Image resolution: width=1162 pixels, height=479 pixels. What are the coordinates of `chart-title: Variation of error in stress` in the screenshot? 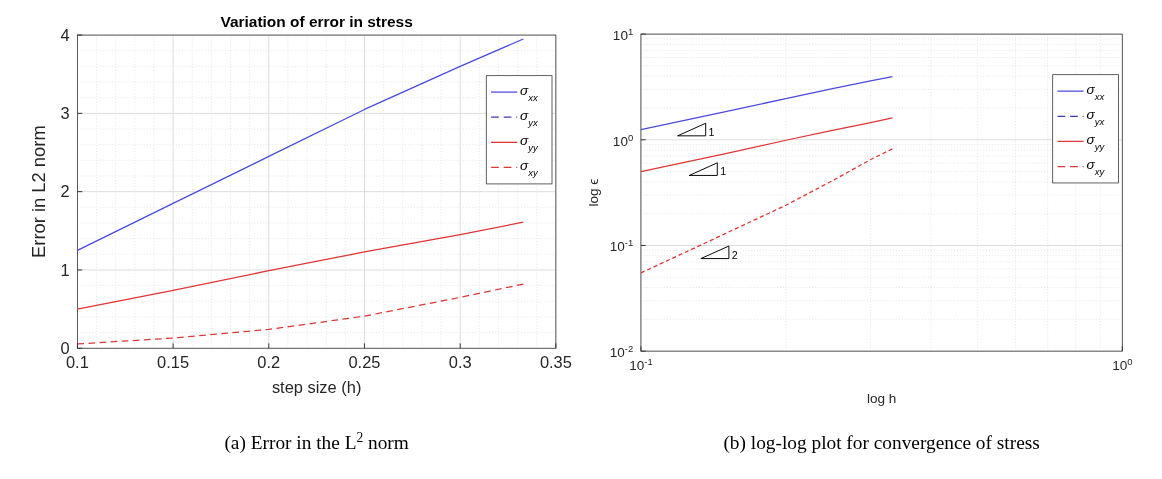 It's located at (316, 22).